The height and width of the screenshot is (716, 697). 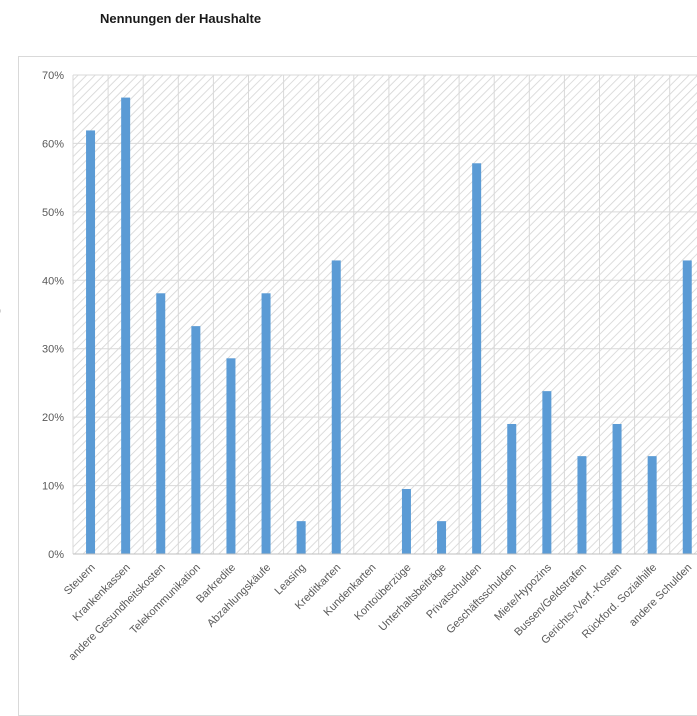 I want to click on y-tick-label: 20%, so click(x=53, y=418).